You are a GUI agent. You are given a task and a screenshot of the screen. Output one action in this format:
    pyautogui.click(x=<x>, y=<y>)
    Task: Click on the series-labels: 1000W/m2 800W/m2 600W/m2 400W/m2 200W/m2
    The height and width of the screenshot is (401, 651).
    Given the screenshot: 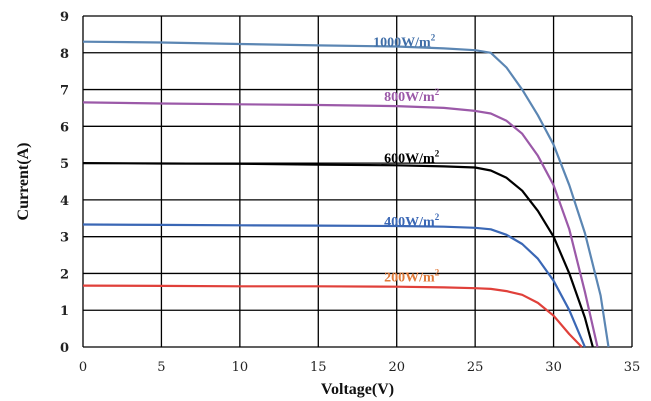 What is the action you would take?
    pyautogui.click(x=406, y=159)
    